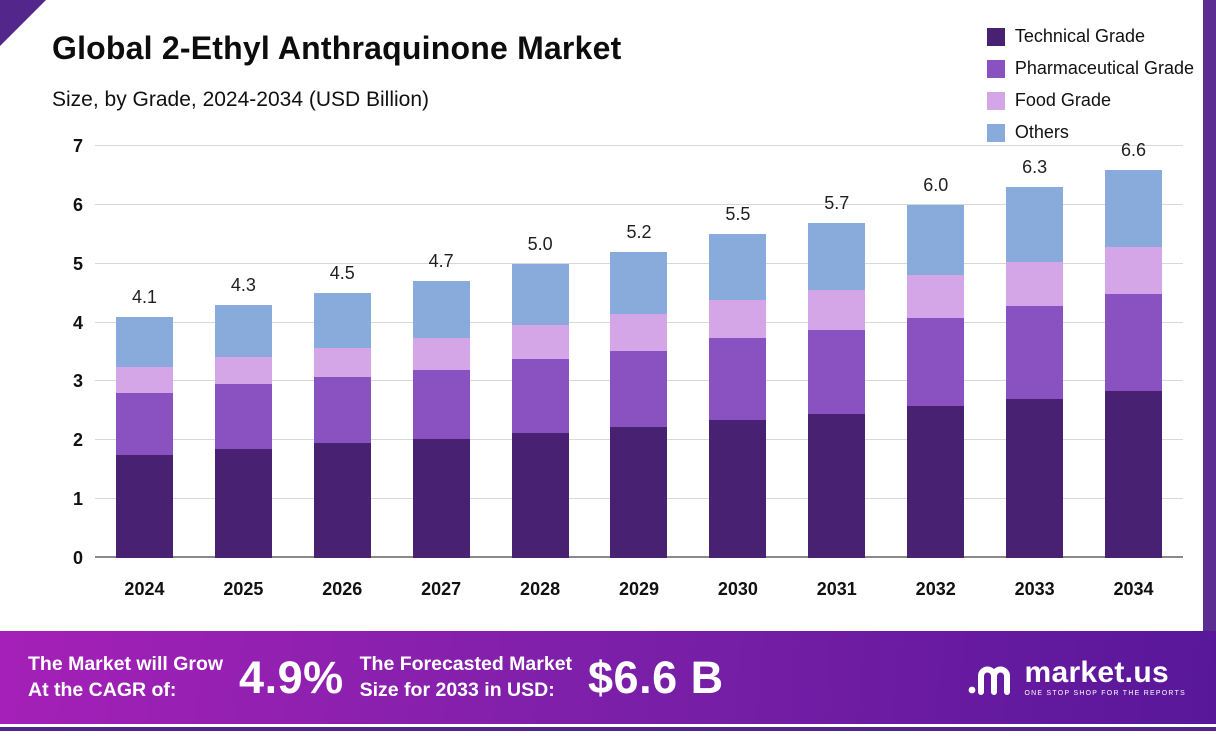  I want to click on y-axis-tick-1: 1, so click(77, 499).